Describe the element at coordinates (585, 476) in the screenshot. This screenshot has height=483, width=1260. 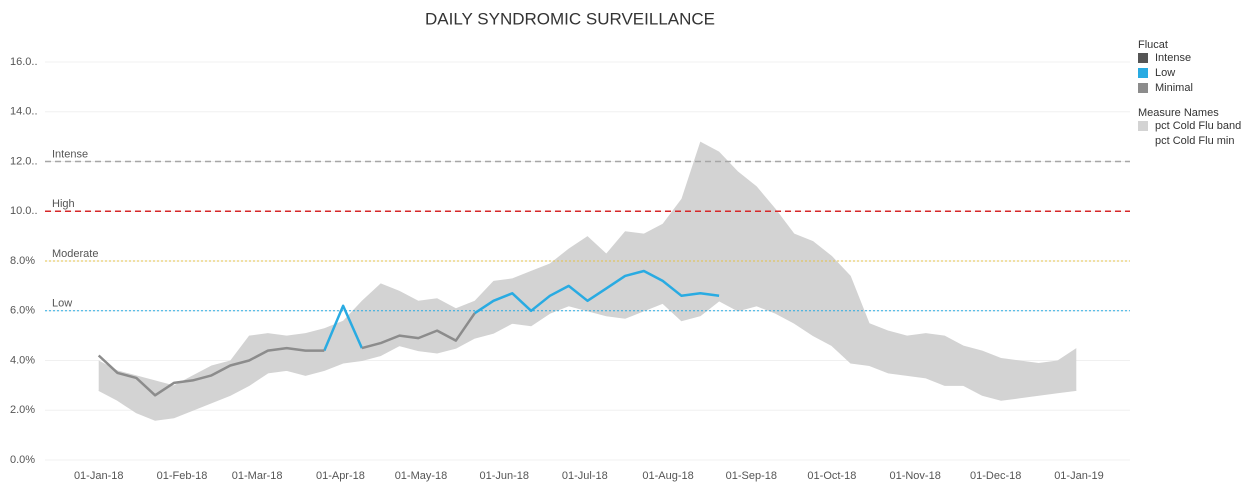
I see `x-tick-label: 01-Jul-18` at that location.